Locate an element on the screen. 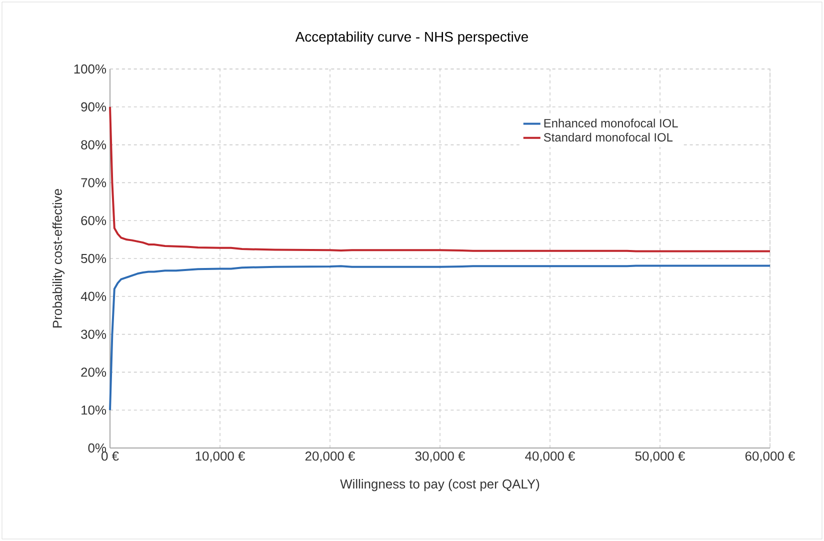 This screenshot has height=541, width=824. y-tick-label: 30% is located at coordinates (93, 334).